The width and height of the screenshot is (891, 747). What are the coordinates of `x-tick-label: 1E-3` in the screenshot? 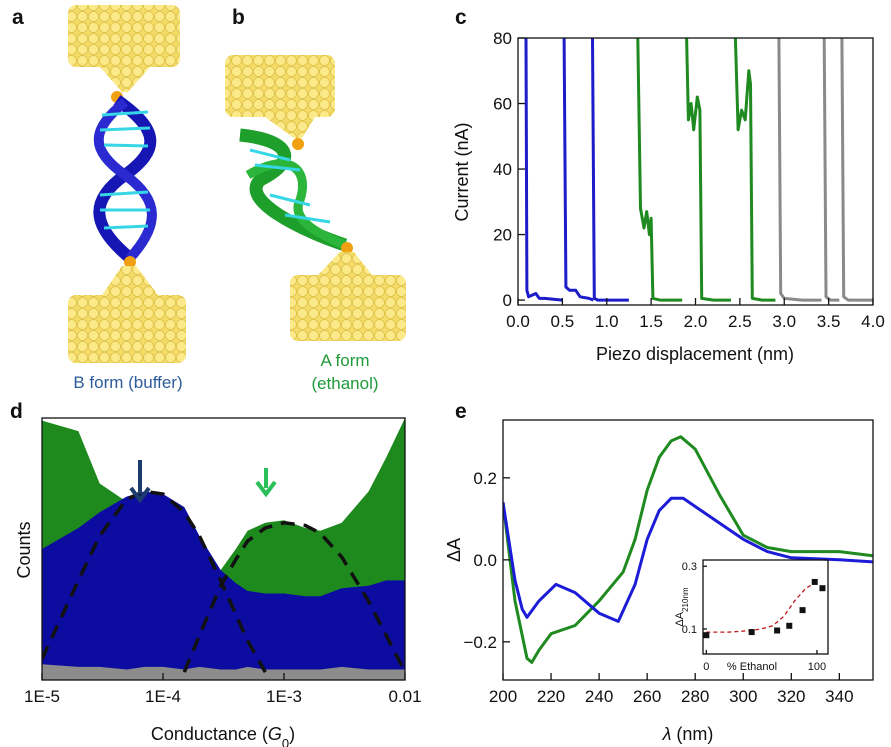 It's located at (284, 696).